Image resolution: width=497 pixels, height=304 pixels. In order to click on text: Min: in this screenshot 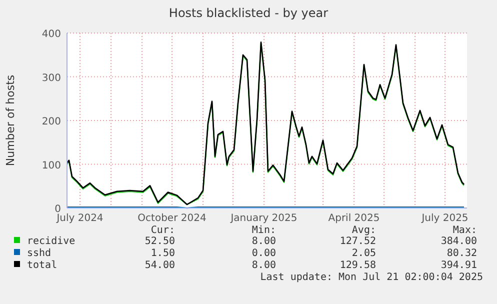, I will do `click(264, 230)`.